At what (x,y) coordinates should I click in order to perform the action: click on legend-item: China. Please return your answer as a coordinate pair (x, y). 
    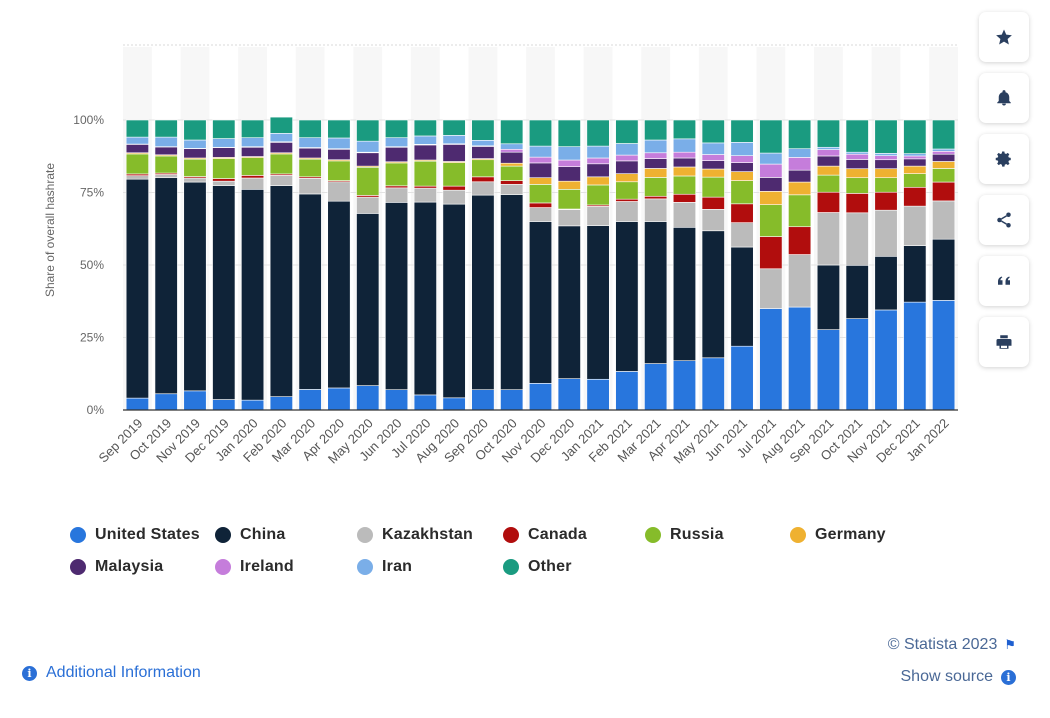
    Looking at the image, I should click on (250, 535).